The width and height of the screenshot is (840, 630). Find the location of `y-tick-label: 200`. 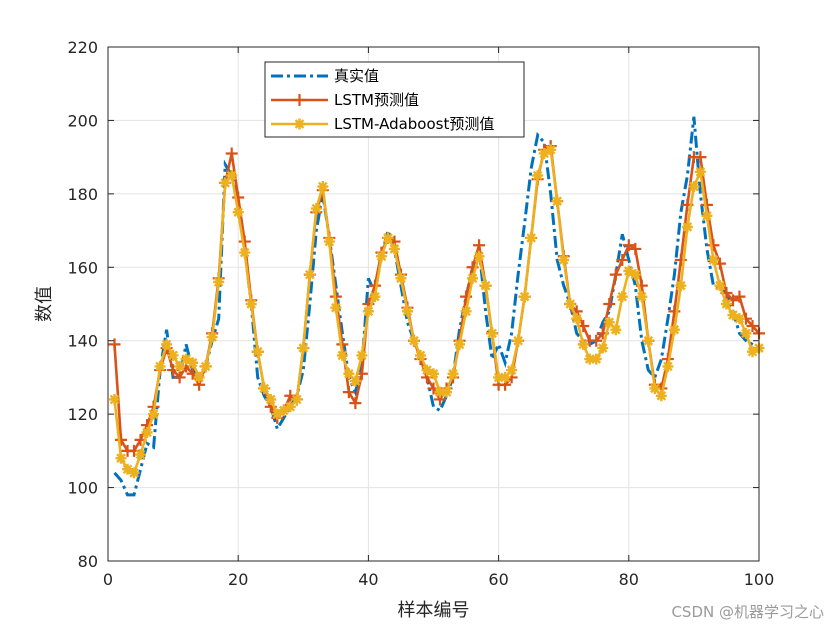

y-tick-label: 200 is located at coordinates (82, 120).